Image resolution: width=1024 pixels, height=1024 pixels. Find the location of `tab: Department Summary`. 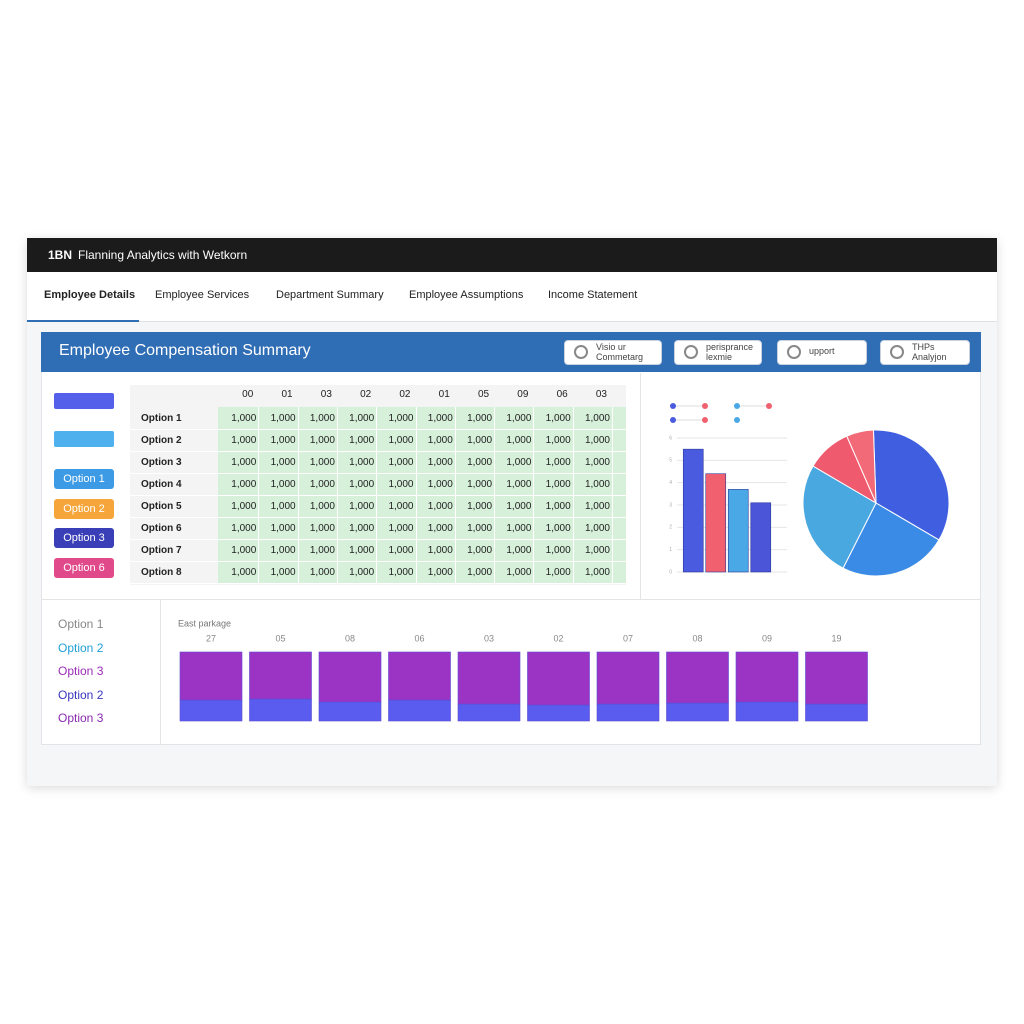

tab: Department Summary is located at coordinates (330, 295).